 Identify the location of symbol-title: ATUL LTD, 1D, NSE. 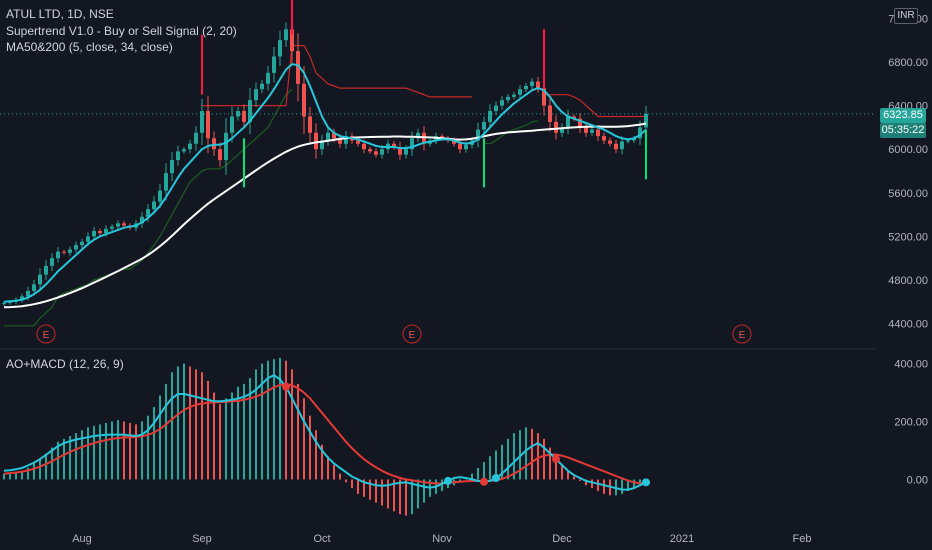
(60, 14).